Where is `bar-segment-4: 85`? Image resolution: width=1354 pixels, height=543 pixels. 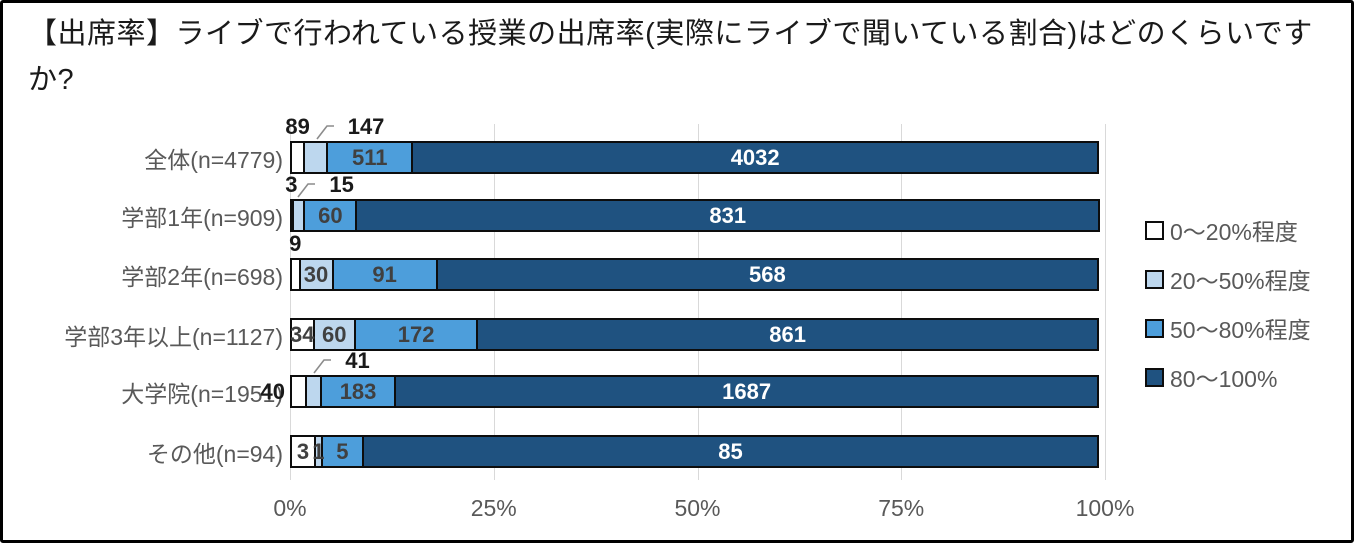 bar-segment-4: 85 is located at coordinates (730, 451).